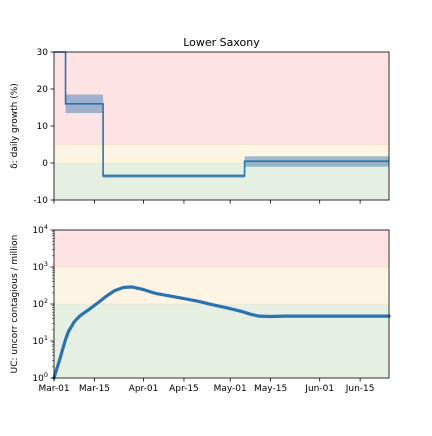 The image size is (432, 436). I want to click on xtick-label-2: Apr-01, so click(144, 389).